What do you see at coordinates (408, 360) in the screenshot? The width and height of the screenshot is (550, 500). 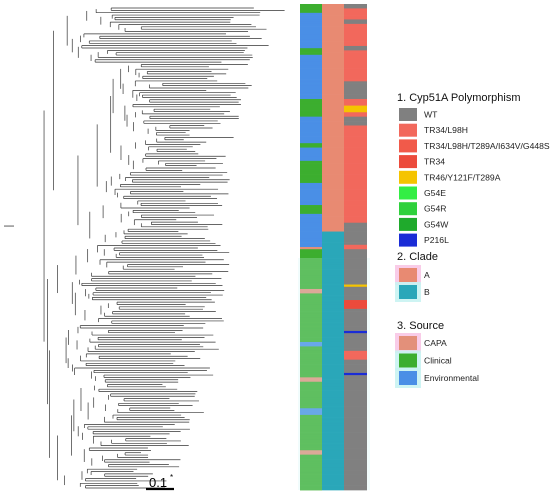 I see `legend-swatch-clinical` at bounding box center [408, 360].